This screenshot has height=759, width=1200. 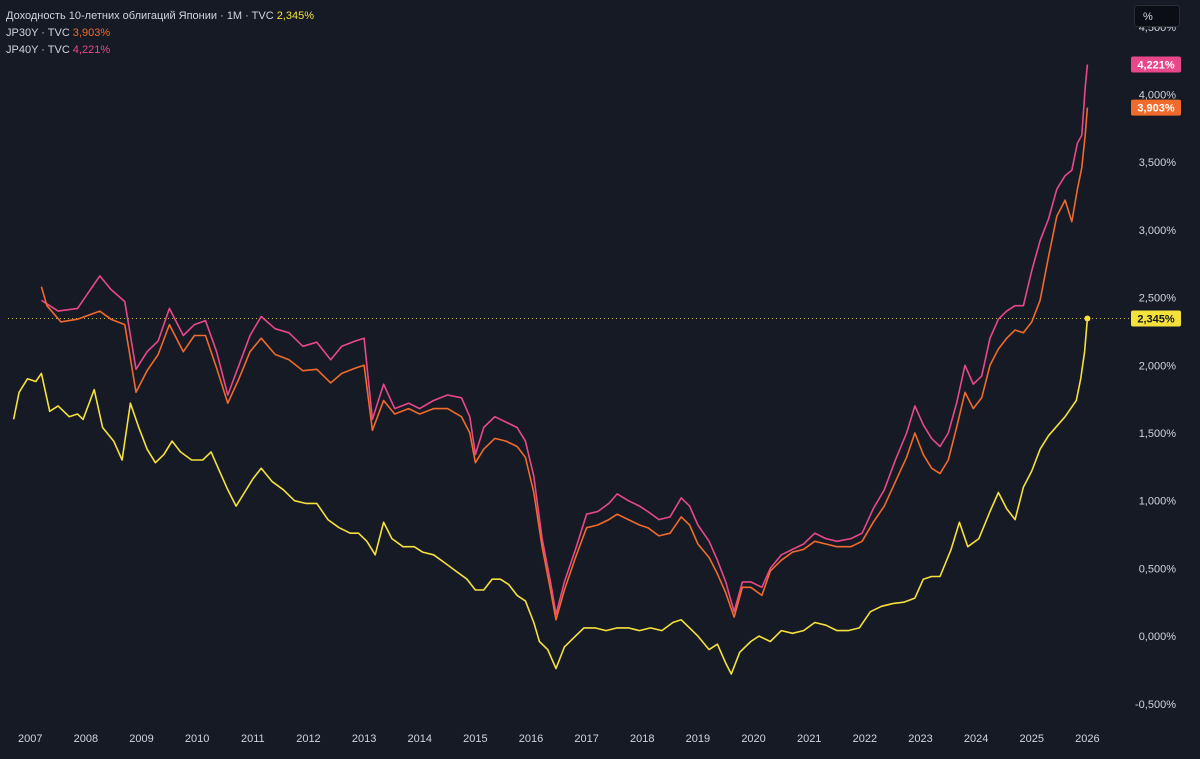 I want to click on x-tick-label: 2022, so click(x=865, y=739).